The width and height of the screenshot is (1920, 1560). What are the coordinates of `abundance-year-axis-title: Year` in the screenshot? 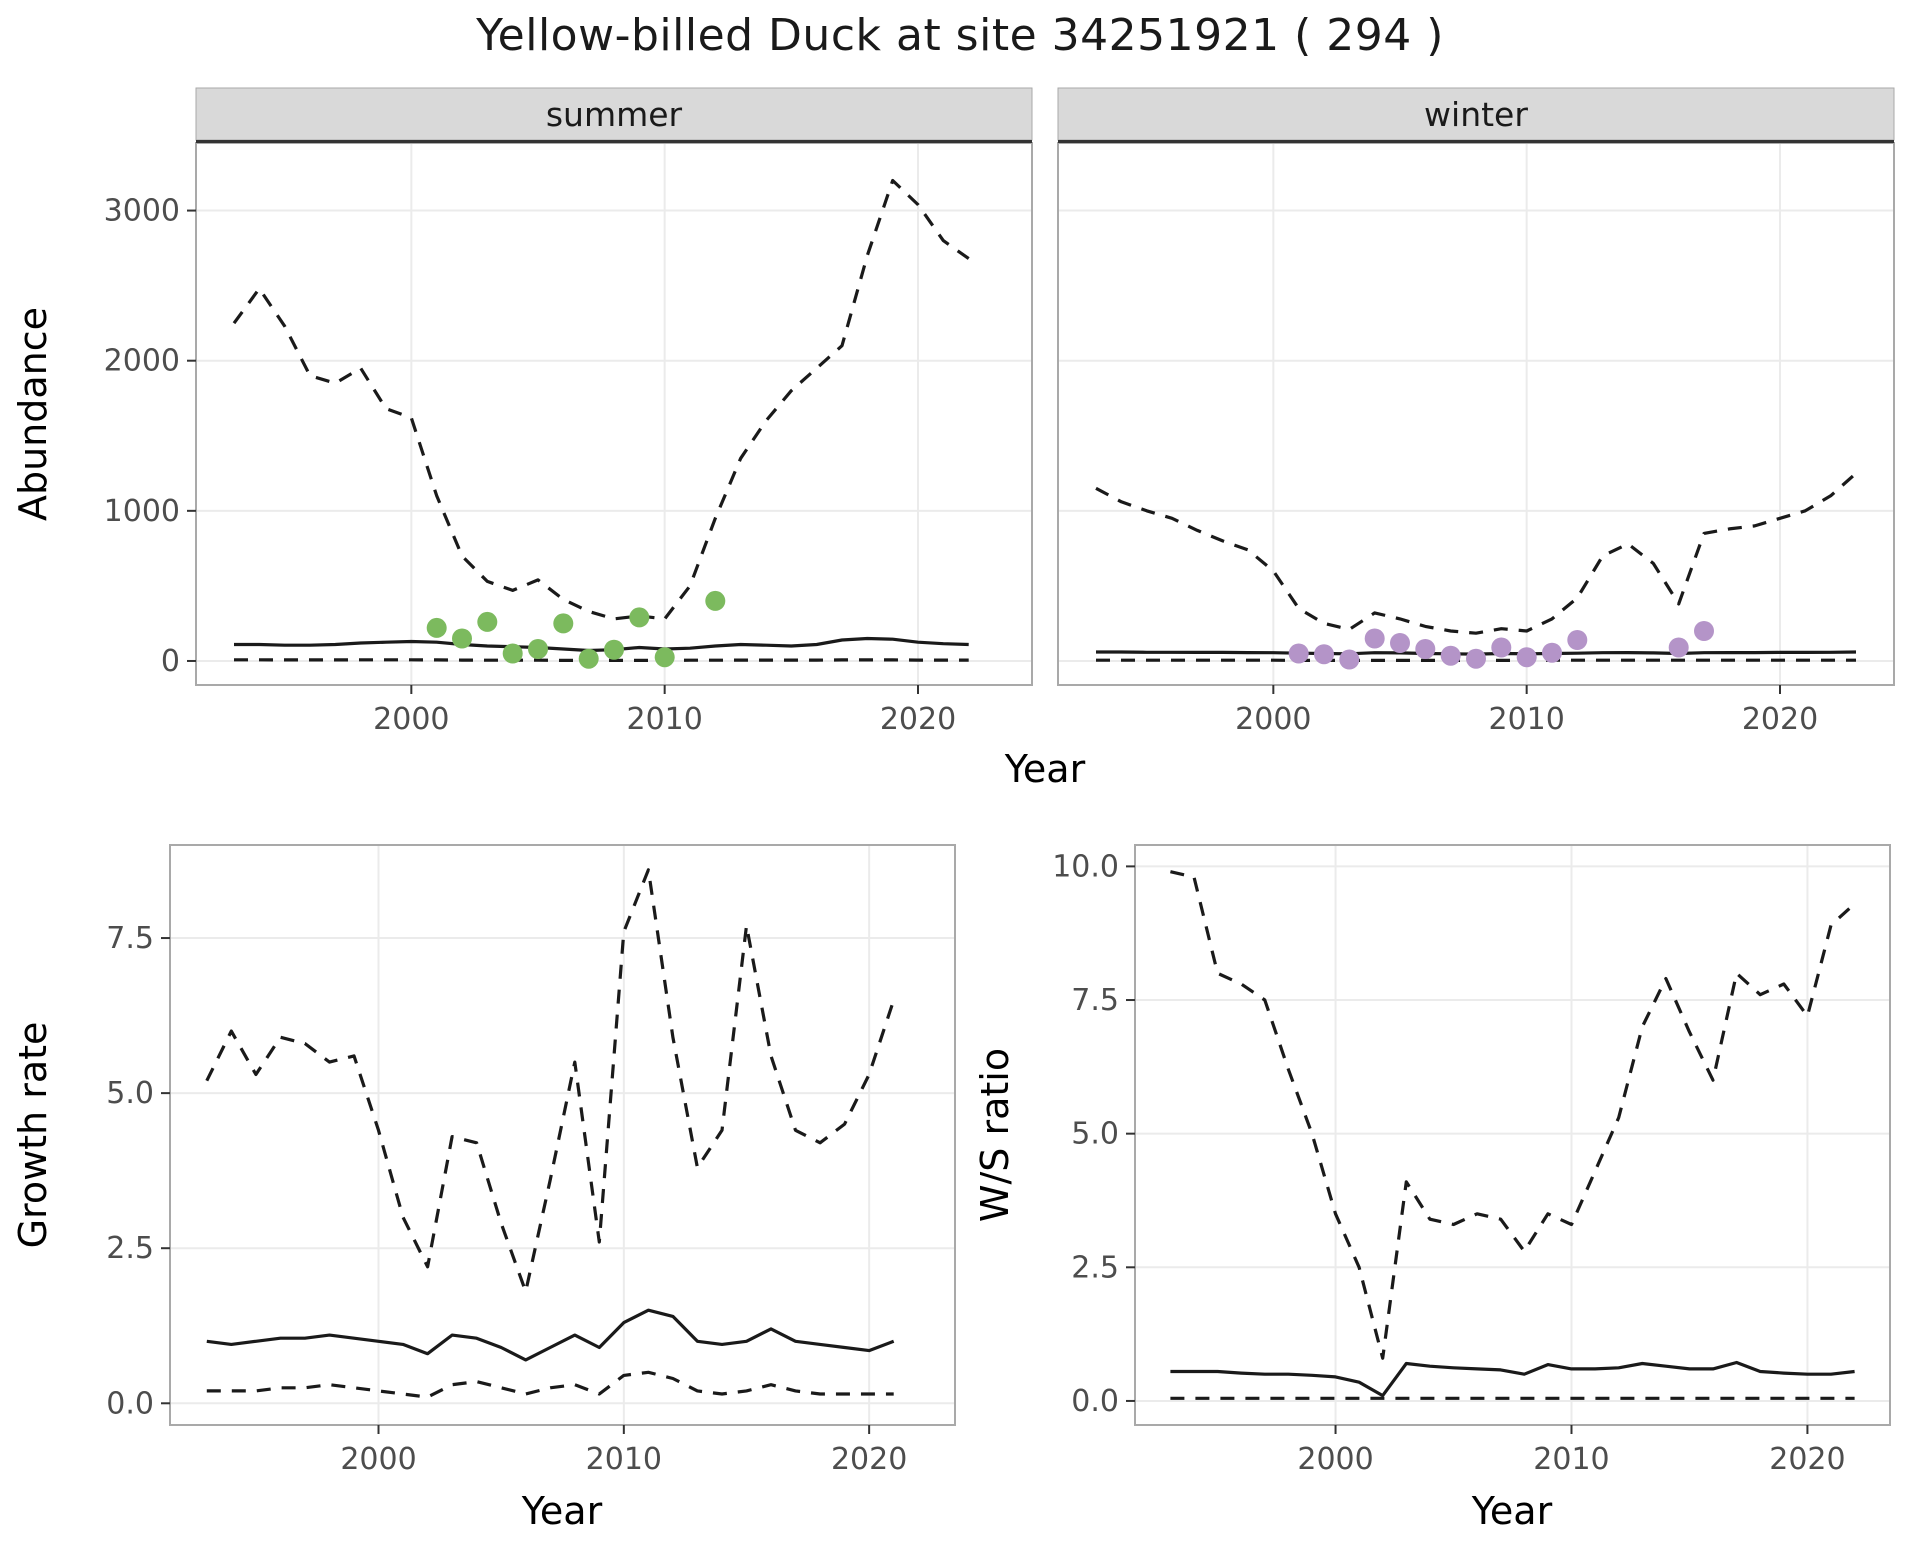 It's located at (1045, 769).